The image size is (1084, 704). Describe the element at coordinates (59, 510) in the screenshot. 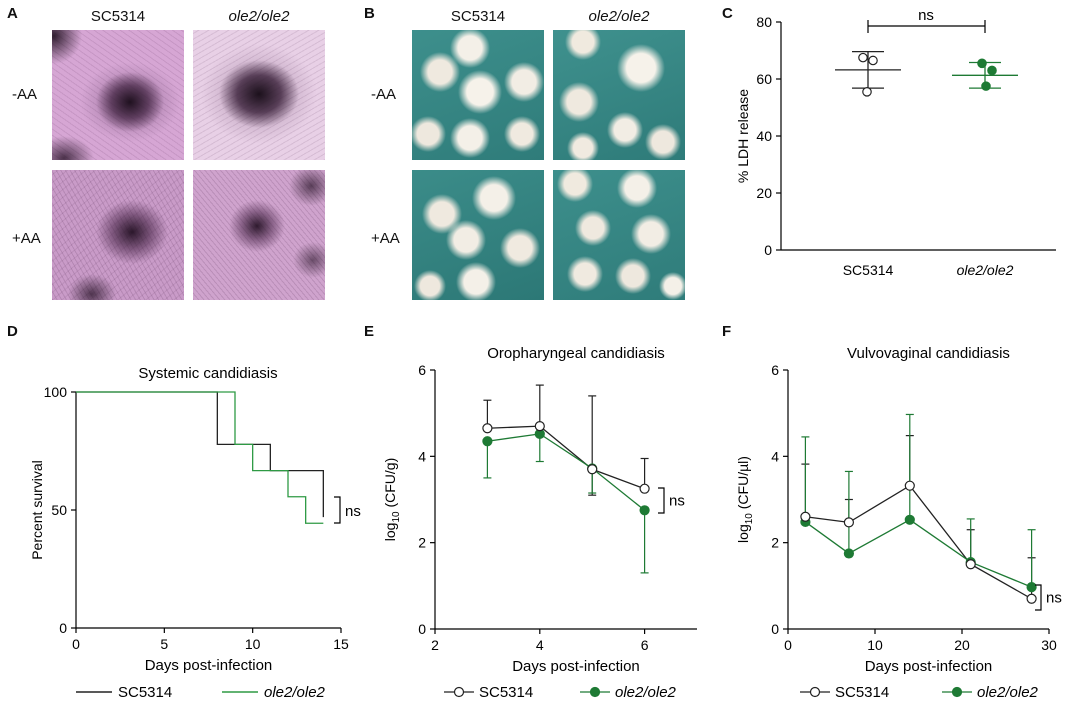

I see `y-tick-label: 50` at that location.